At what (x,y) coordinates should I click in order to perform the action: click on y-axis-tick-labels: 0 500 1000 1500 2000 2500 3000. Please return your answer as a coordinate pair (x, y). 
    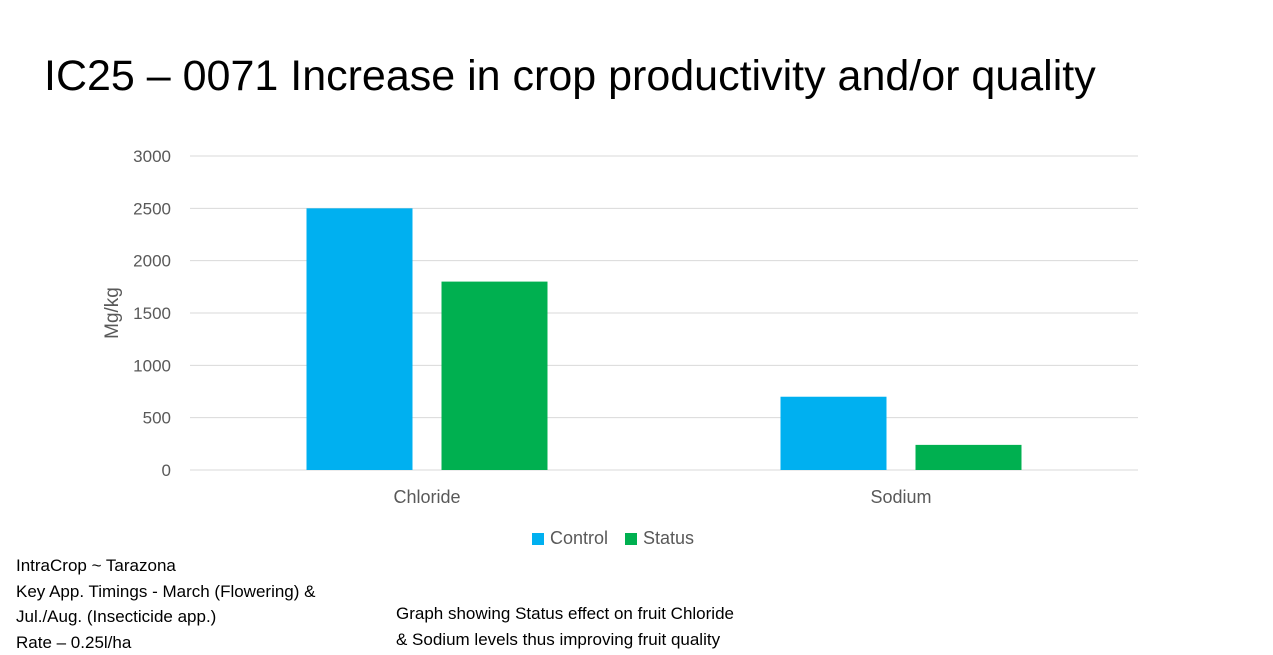
    Looking at the image, I should click on (152, 313).